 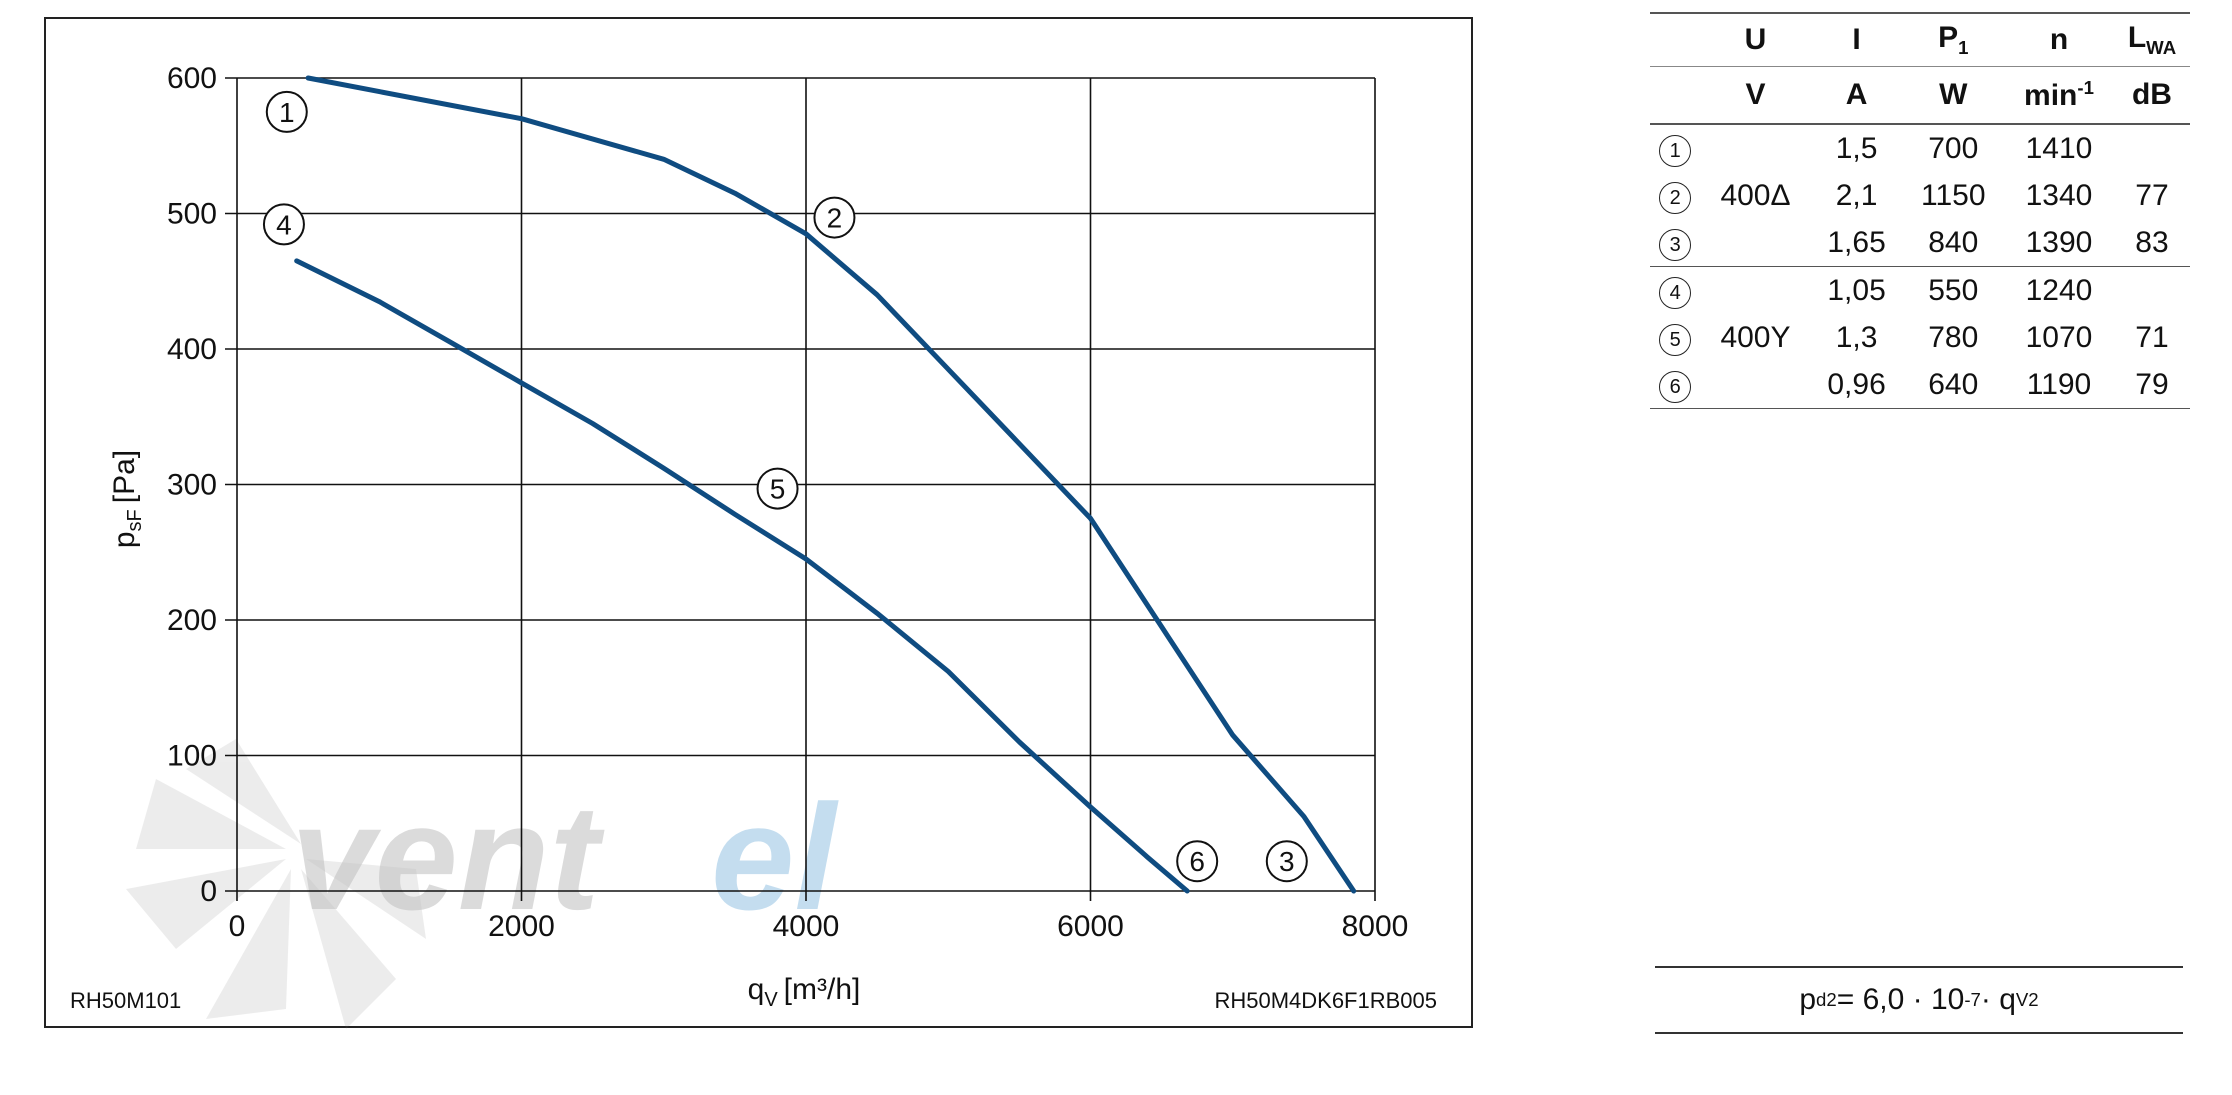 I want to click on cell-L: 79, so click(x=2151, y=385).